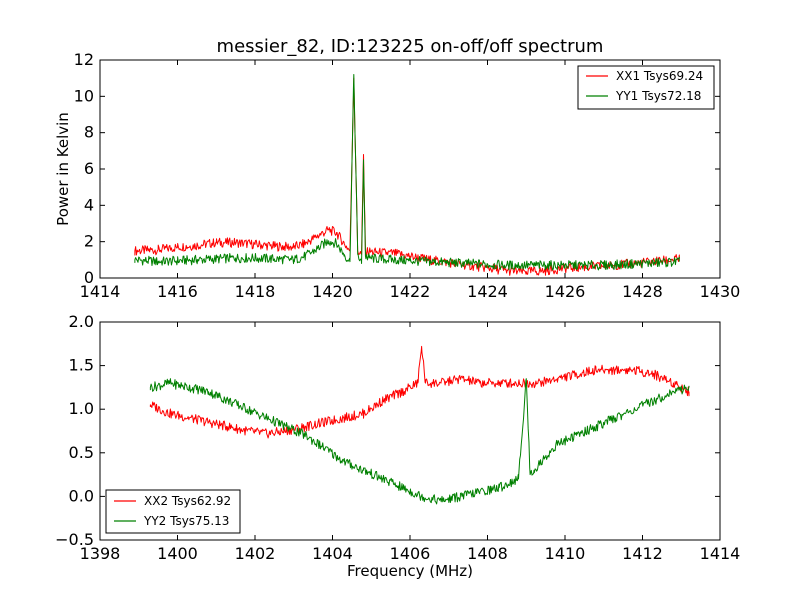 The width and height of the screenshot is (800, 600). I want to click on legend: XX2 Tsys62.92 YY2 Tsys75.13, so click(173, 511).